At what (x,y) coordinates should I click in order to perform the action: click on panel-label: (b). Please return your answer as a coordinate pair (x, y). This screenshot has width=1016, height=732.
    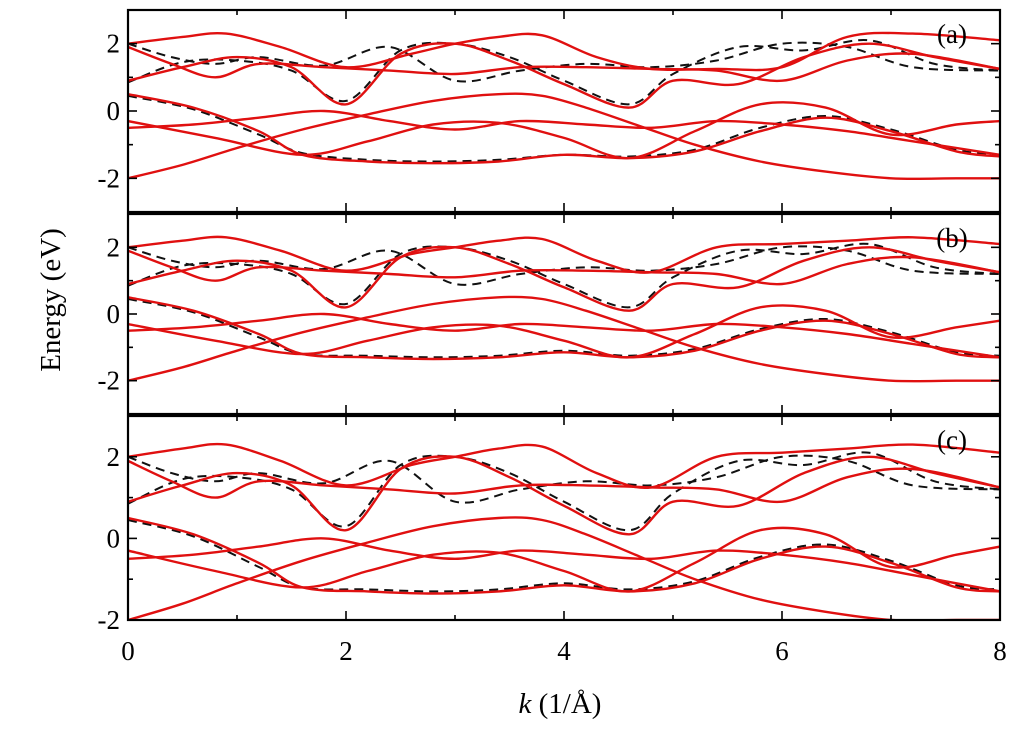
    Looking at the image, I should click on (951, 238).